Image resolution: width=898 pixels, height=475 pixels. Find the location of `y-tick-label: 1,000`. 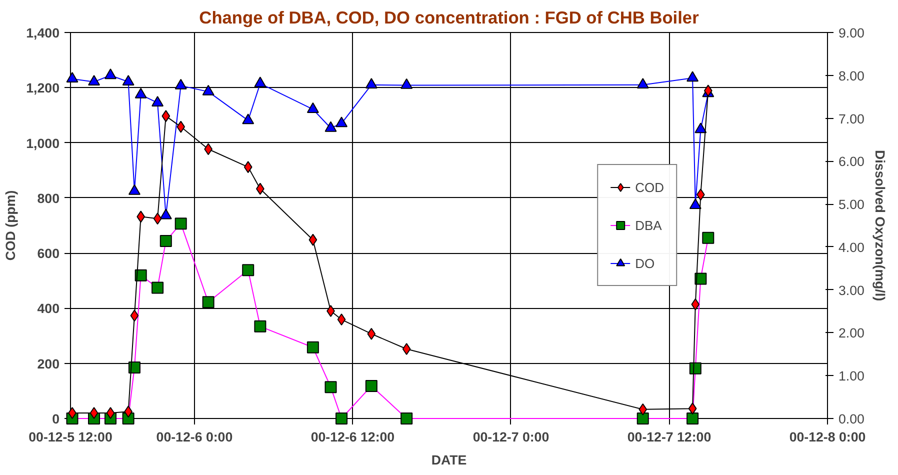

y-tick-label: 1,000 is located at coordinates (43, 143).